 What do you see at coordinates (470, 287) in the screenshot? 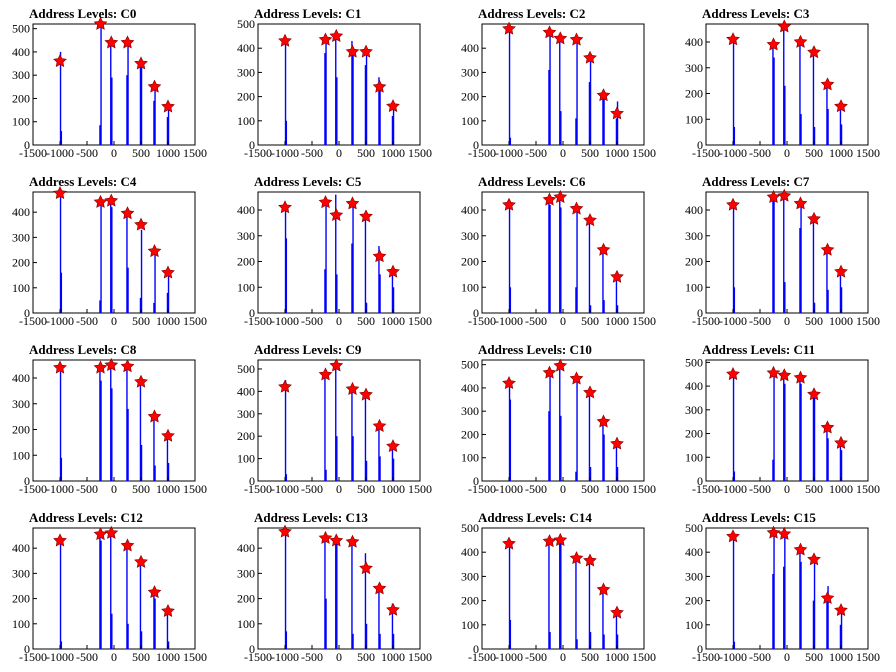
I see `y-tick-label: 100` at bounding box center [470, 287].